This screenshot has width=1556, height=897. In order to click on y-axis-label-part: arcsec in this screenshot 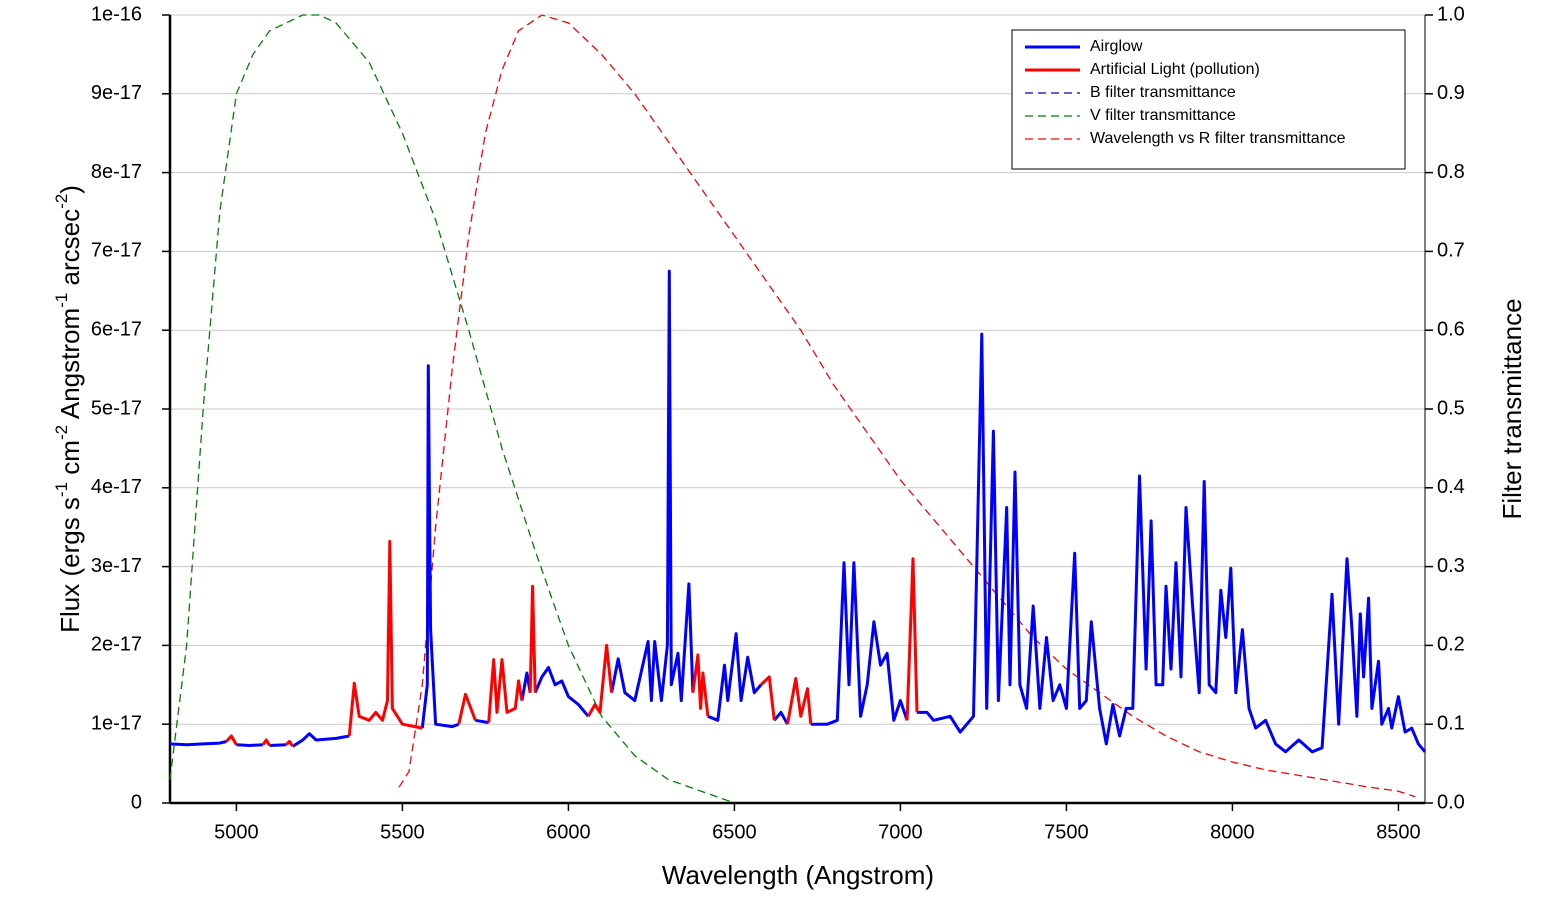, I will do `click(70, 251)`.